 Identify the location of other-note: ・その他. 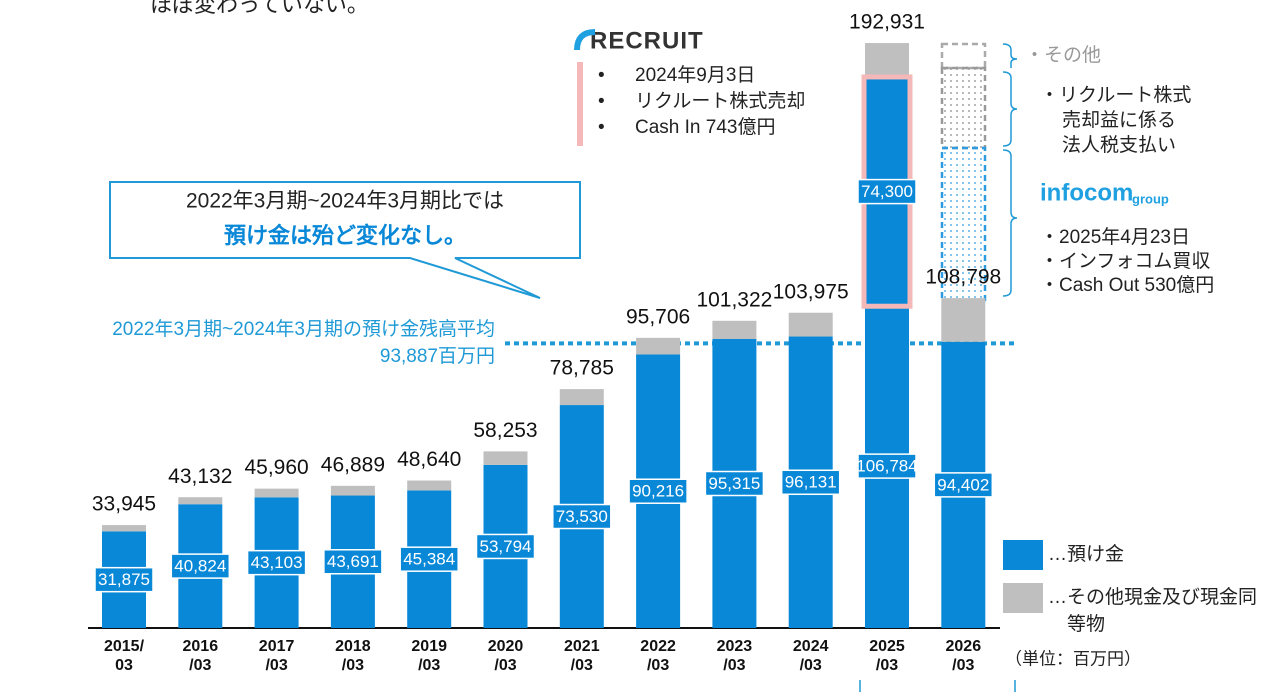
(1063, 55).